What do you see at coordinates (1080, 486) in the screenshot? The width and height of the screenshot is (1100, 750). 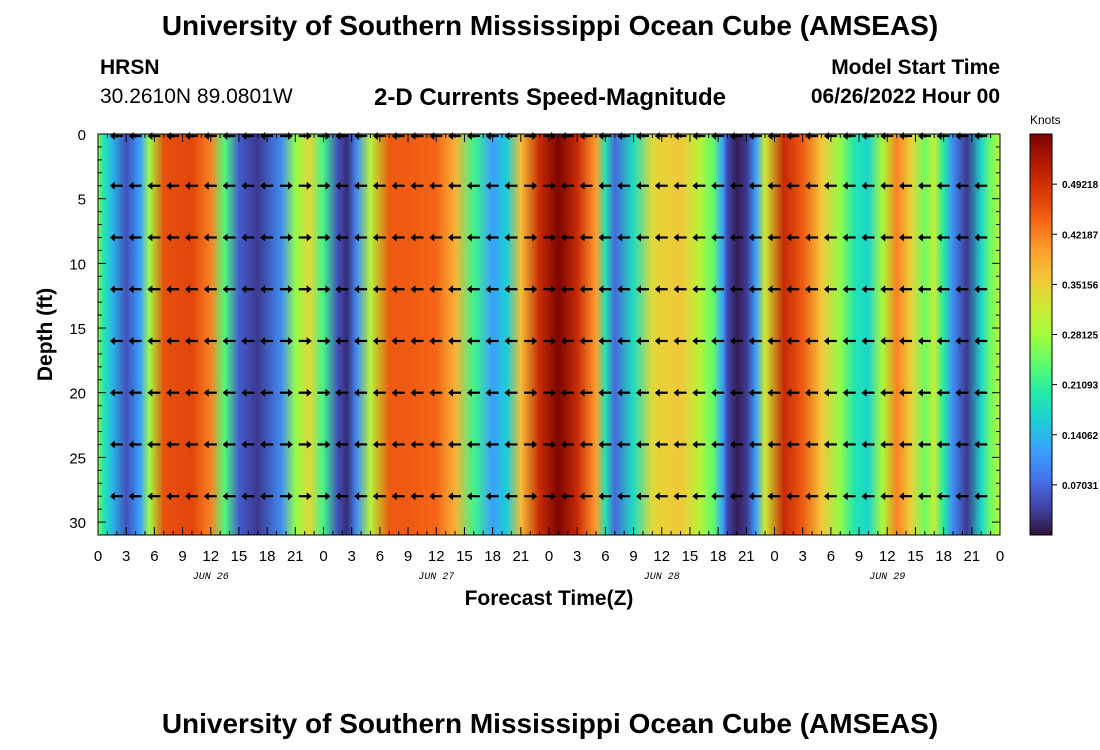 I see `colorbar-tick-label: 0.07031` at bounding box center [1080, 486].